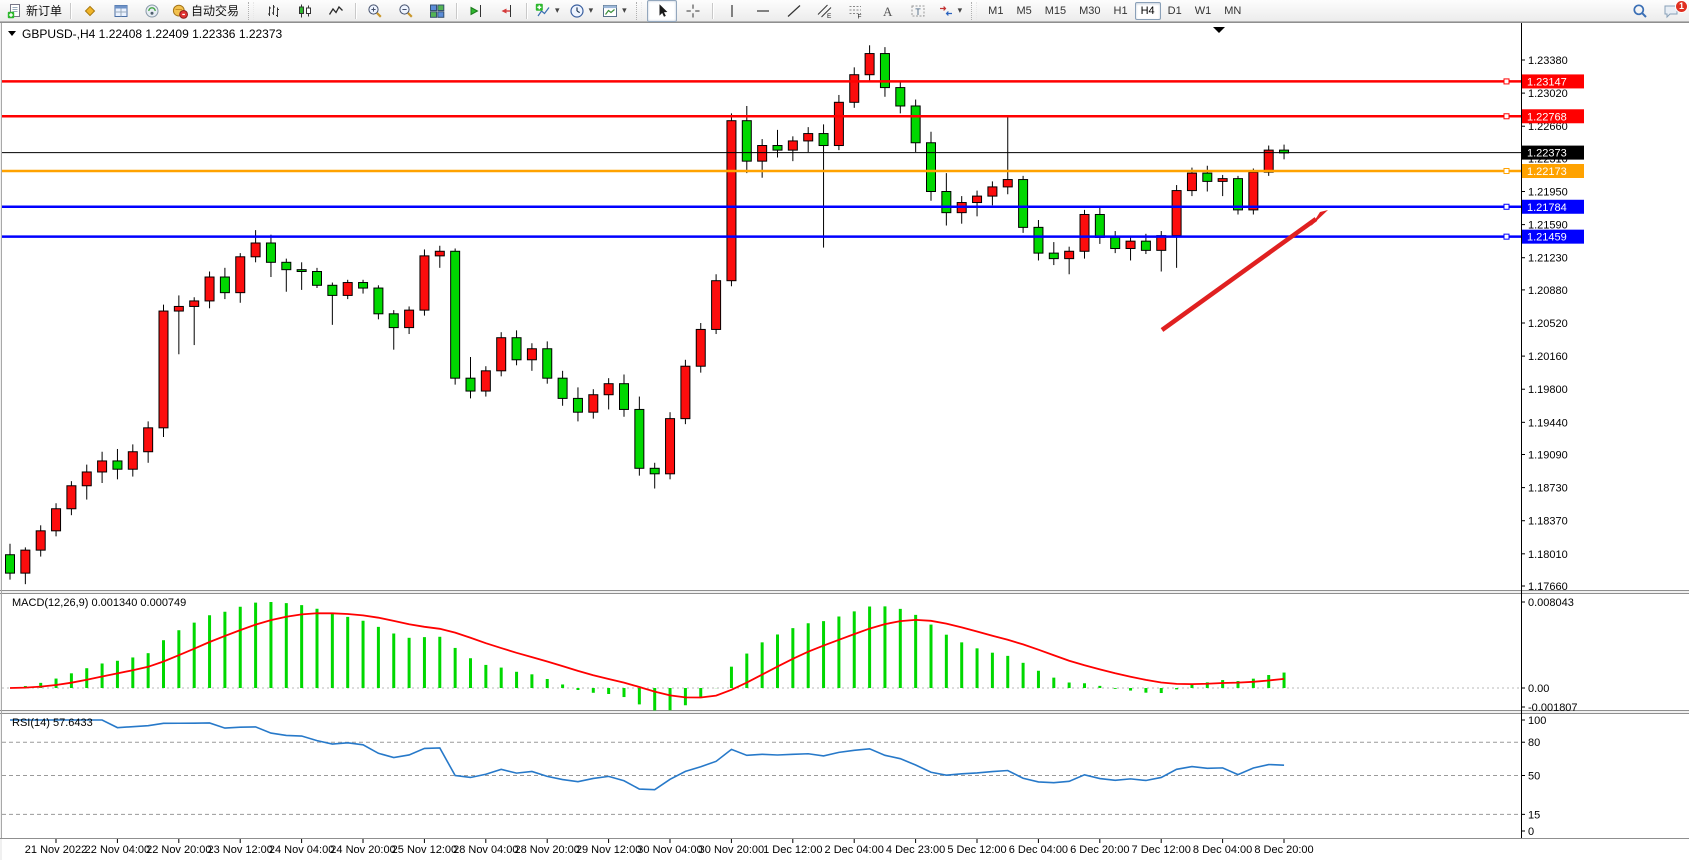 The width and height of the screenshot is (1689, 860). What do you see at coordinates (121, 11) in the screenshot?
I see `data-window-button` at bounding box center [121, 11].